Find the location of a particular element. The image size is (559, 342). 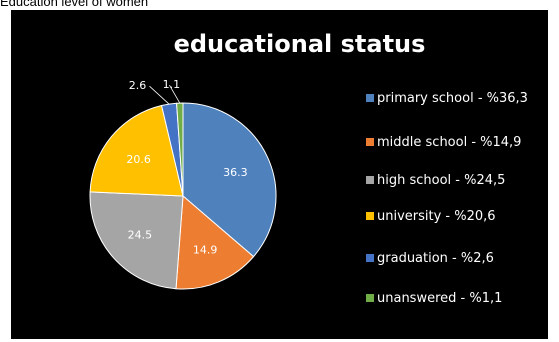

legend-item: graduation - %2,6 is located at coordinates (456, 259).